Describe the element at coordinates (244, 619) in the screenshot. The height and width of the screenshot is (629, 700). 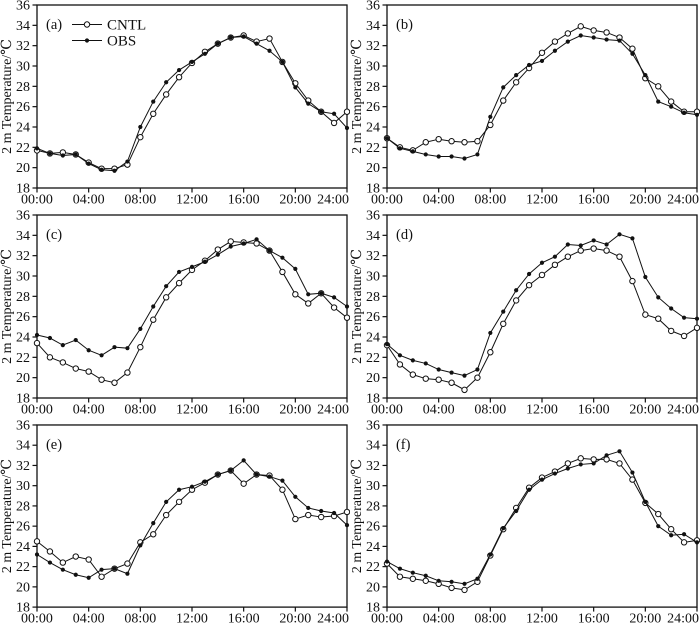
I see `x-tick-label: 16:00` at that location.